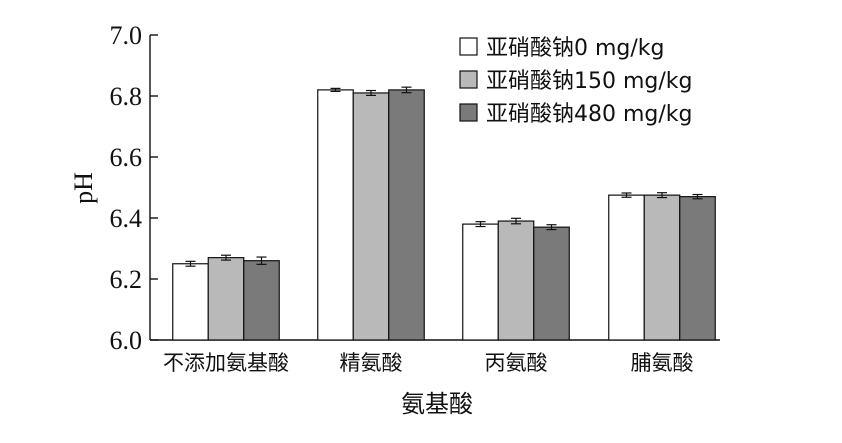  What do you see at coordinates (575, 48) in the screenshot?
I see `legend-label: 亚硝酸钠0 mg/kg` at bounding box center [575, 48].